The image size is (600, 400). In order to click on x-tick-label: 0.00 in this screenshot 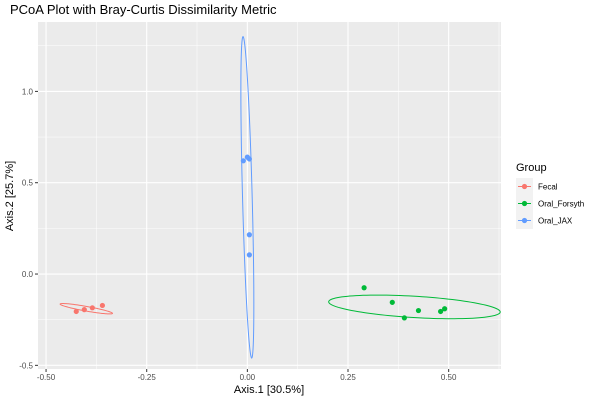, I will do `click(248, 377)`.